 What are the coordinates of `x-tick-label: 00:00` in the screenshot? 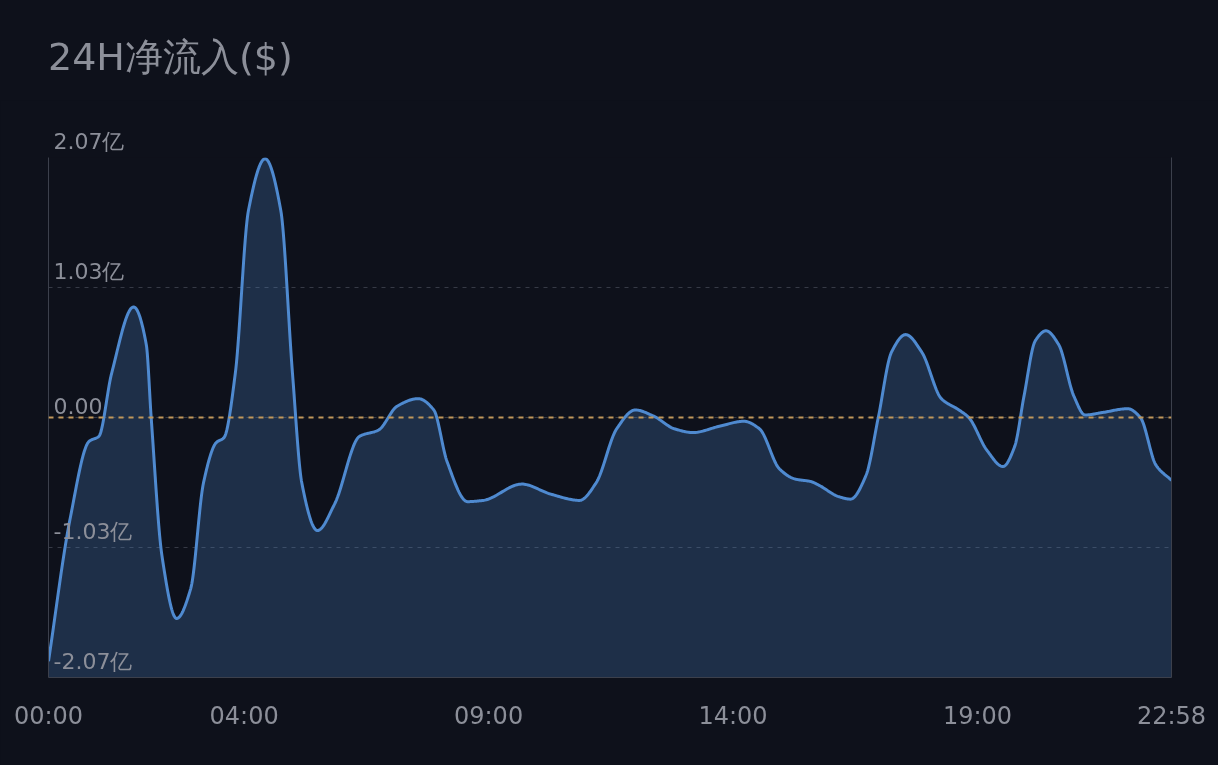 It's located at (48, 715).